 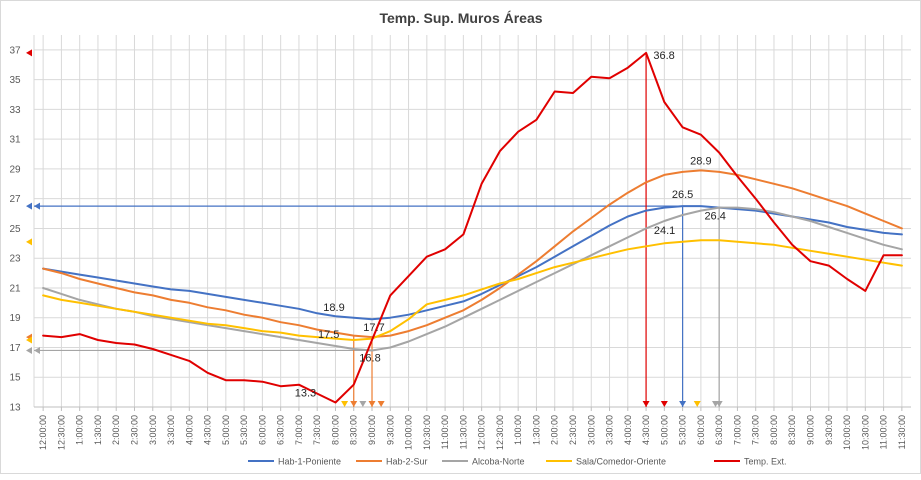 What do you see at coordinates (369, 358) in the screenshot?
I see `data-label: 16.8` at bounding box center [369, 358].